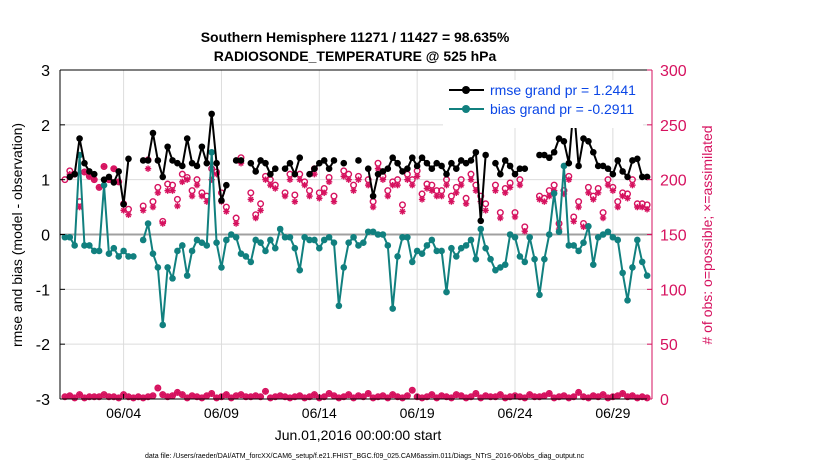 The height and width of the screenshot is (470, 830). I want to click on y-tick-label-right: 100, so click(673, 290).